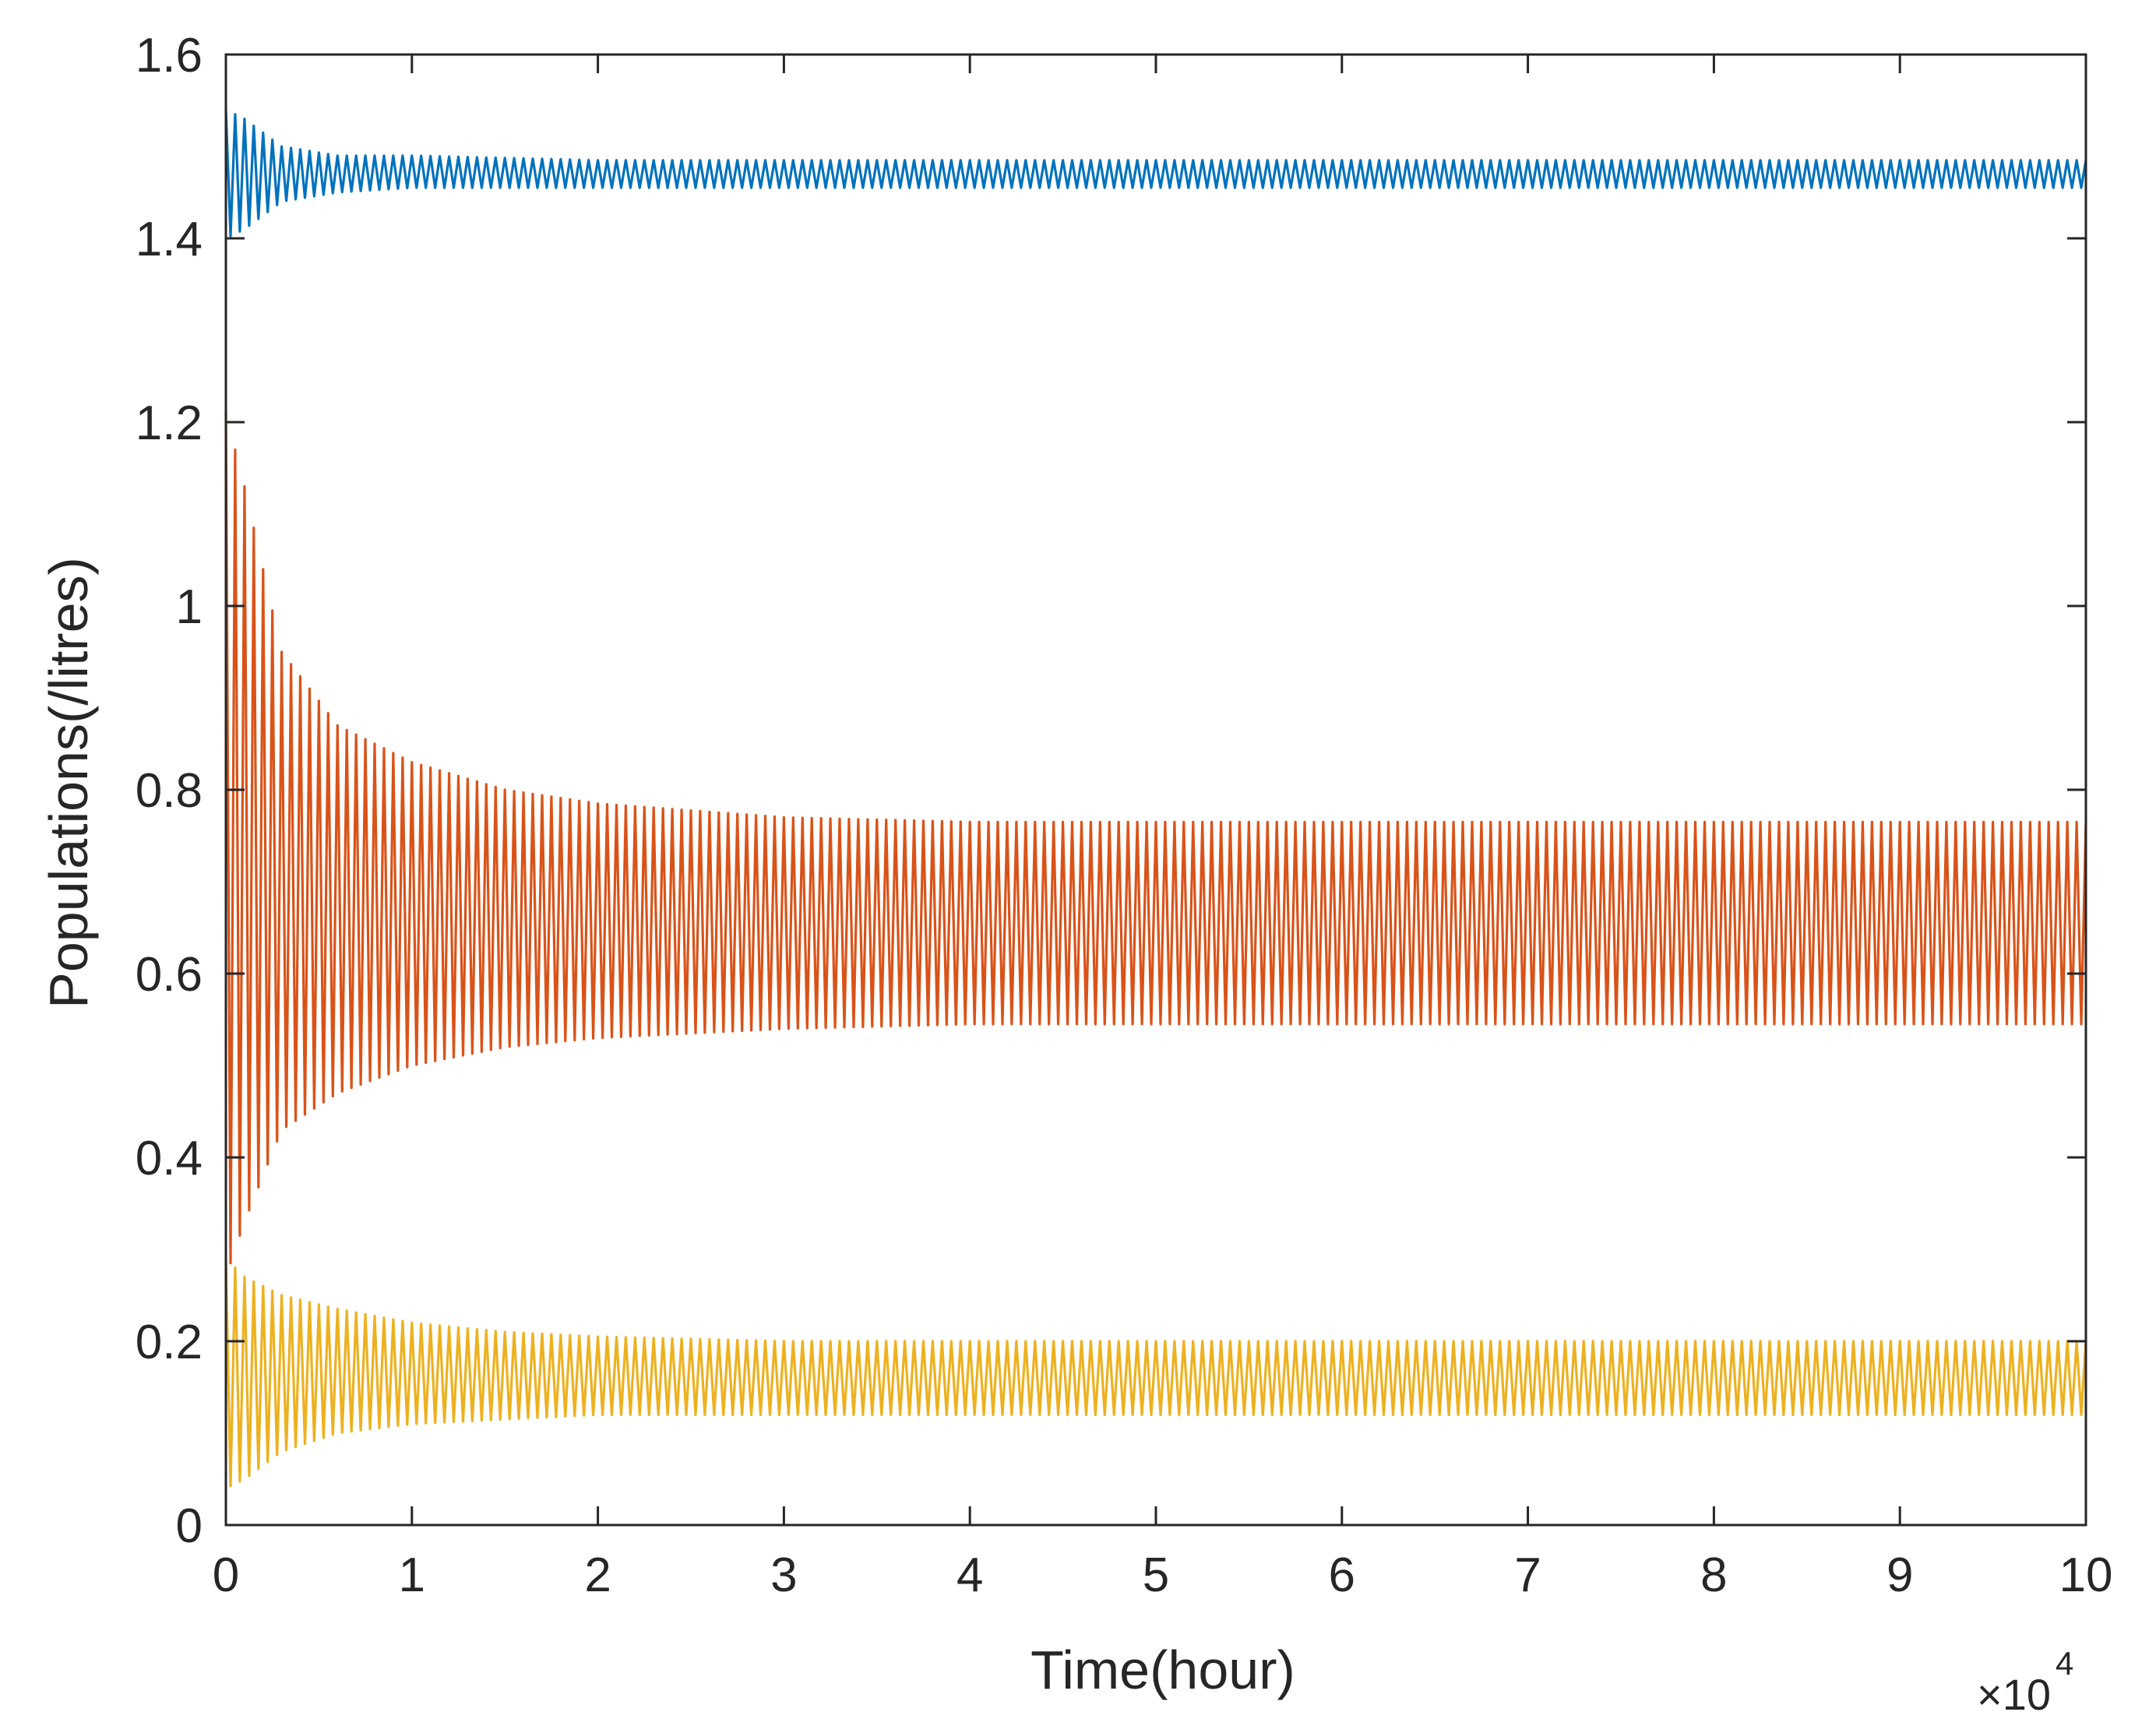 Image resolution: width=2156 pixels, height=1733 pixels. What do you see at coordinates (1527, 1575) in the screenshot?
I see `x-tick-label: 7` at bounding box center [1527, 1575].